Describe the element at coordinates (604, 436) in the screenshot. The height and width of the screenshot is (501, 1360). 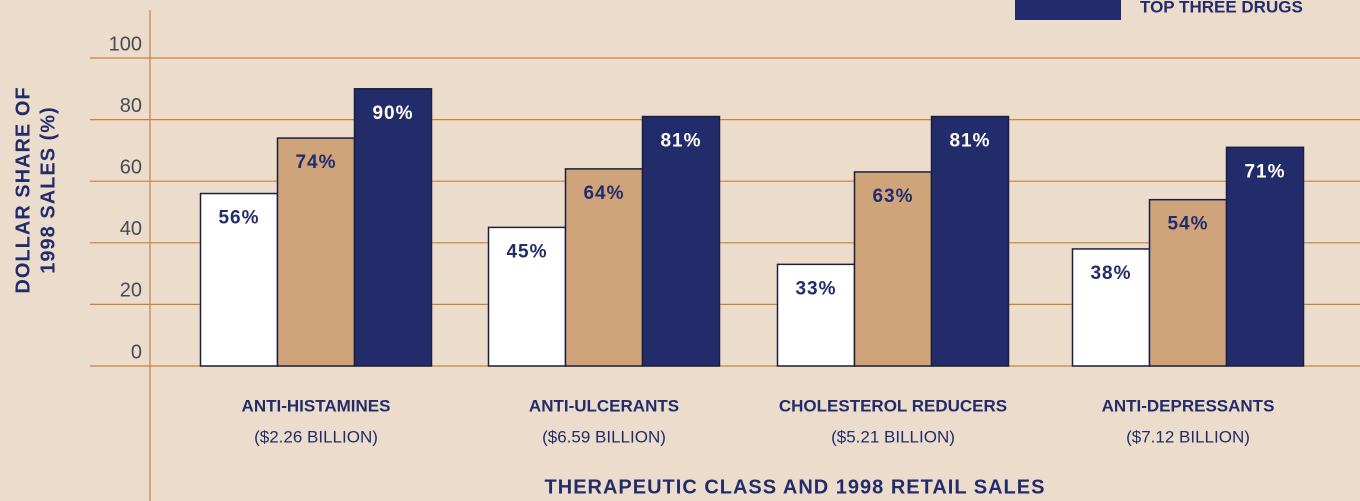
I see `x-tick-sublabel: ($6.59 BILLION)` at that location.